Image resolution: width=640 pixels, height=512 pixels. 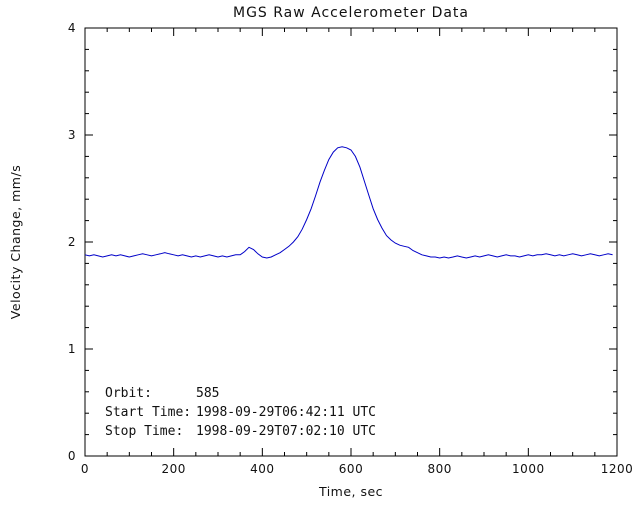 I want to click on svg-text: 1200, so click(x=617, y=469).